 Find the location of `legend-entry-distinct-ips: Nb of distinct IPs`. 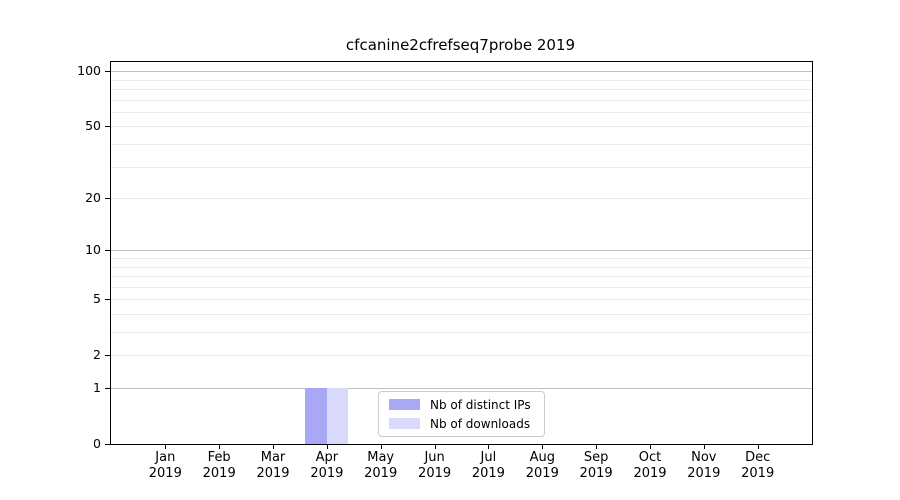

legend-entry-distinct-ips: Nb of distinct IPs is located at coordinates (461, 405).